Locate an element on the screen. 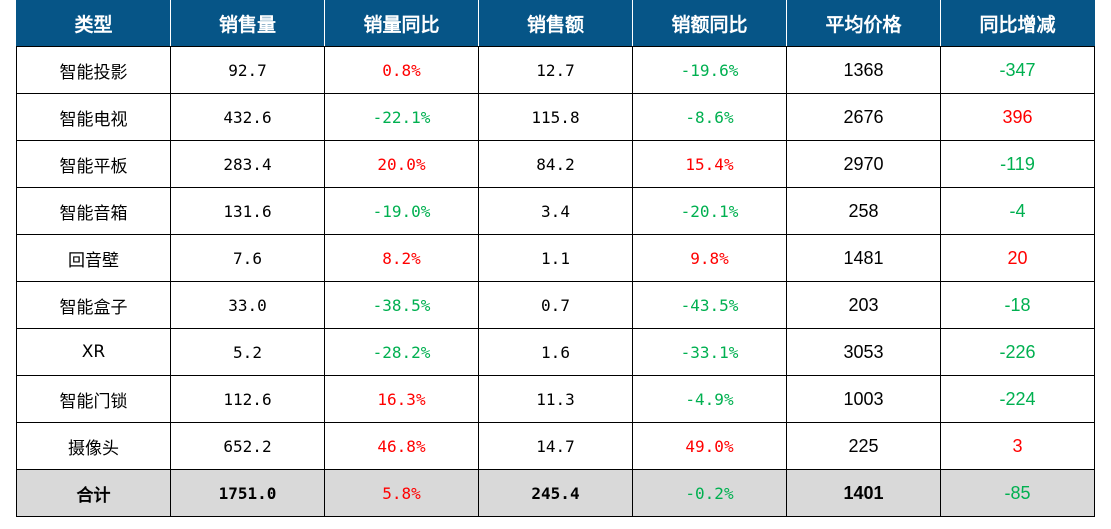  cell-price-change: -18 is located at coordinates (1017, 305).